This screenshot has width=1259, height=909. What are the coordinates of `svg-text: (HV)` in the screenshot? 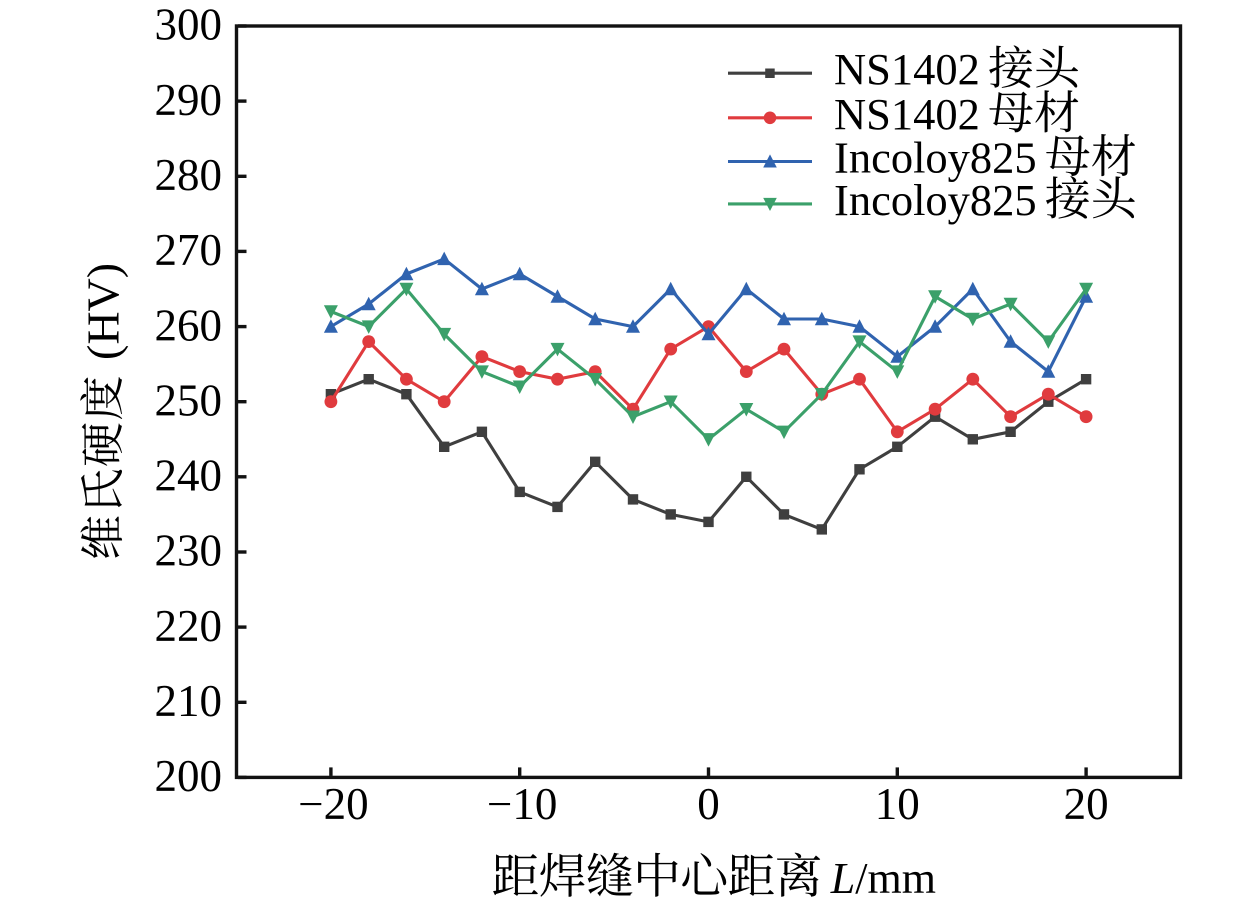 It's located at (103, 311).